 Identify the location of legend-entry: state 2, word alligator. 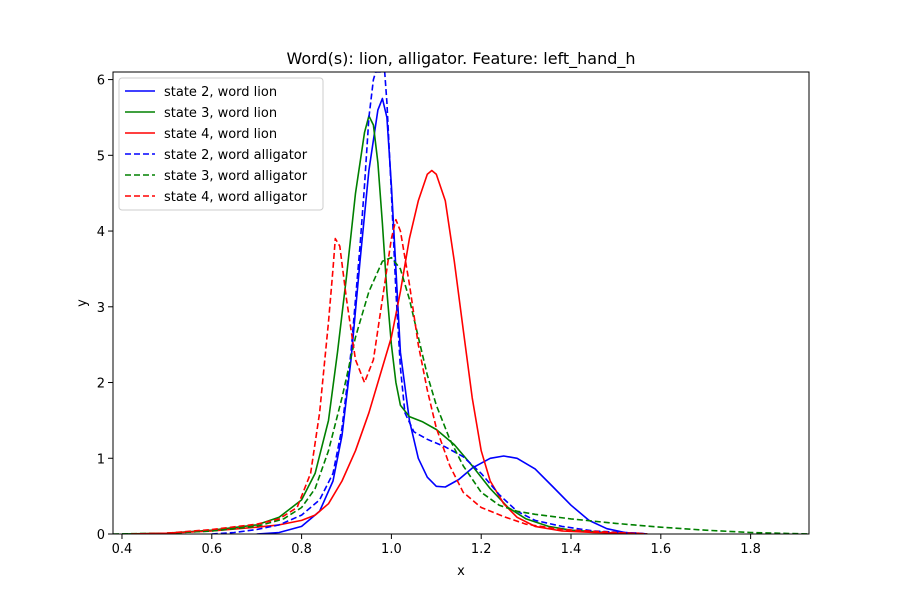
(236, 155).